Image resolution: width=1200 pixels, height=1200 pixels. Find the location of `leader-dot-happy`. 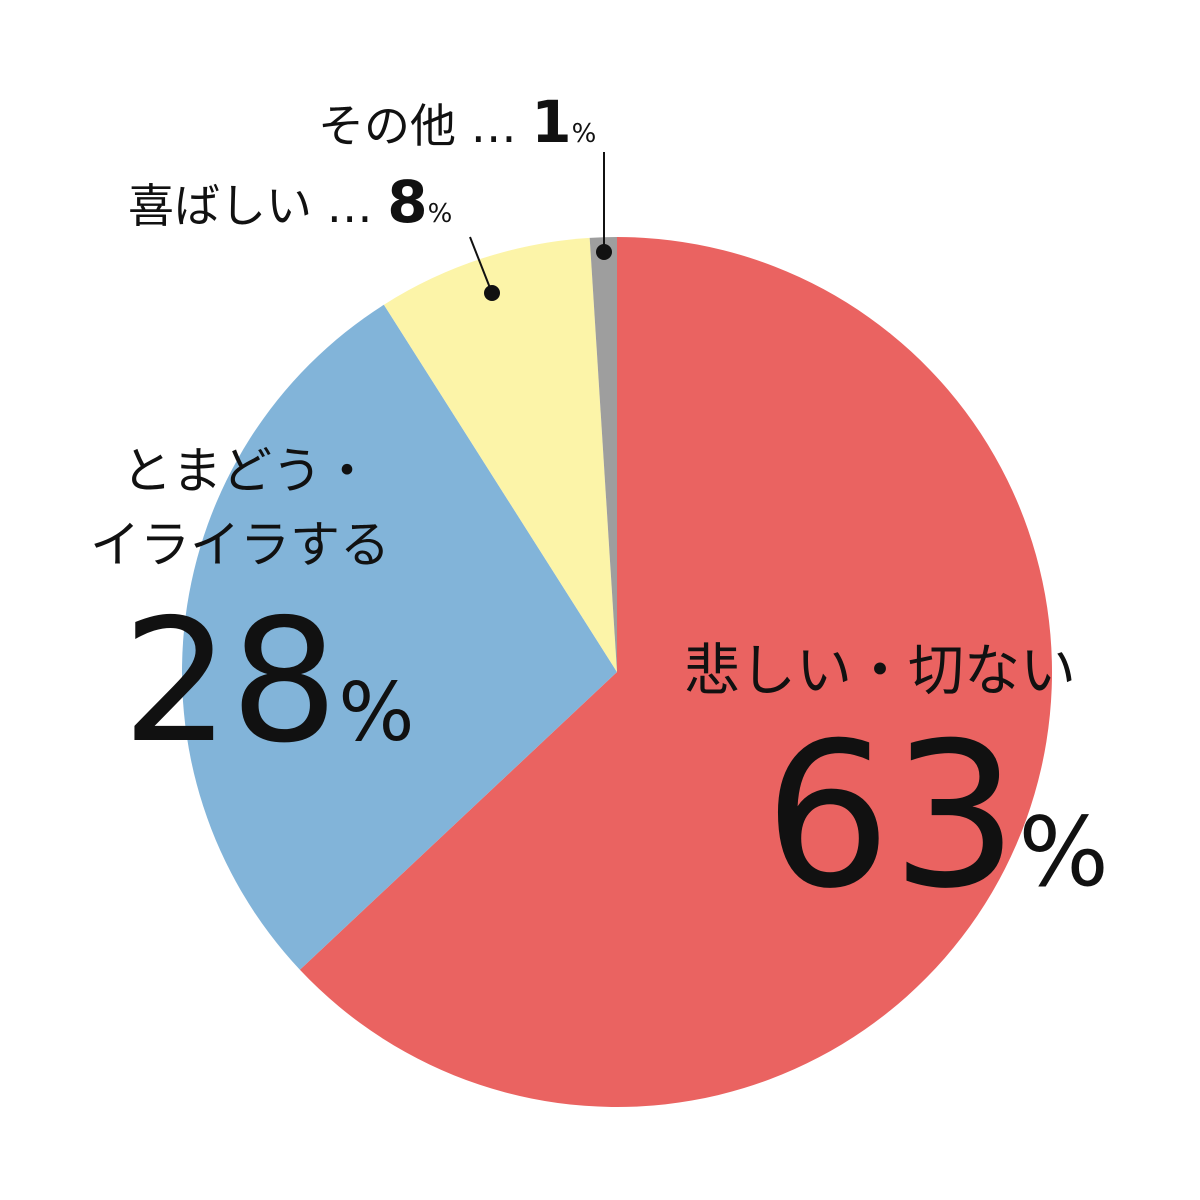

leader-dot-happy is located at coordinates (492, 293).